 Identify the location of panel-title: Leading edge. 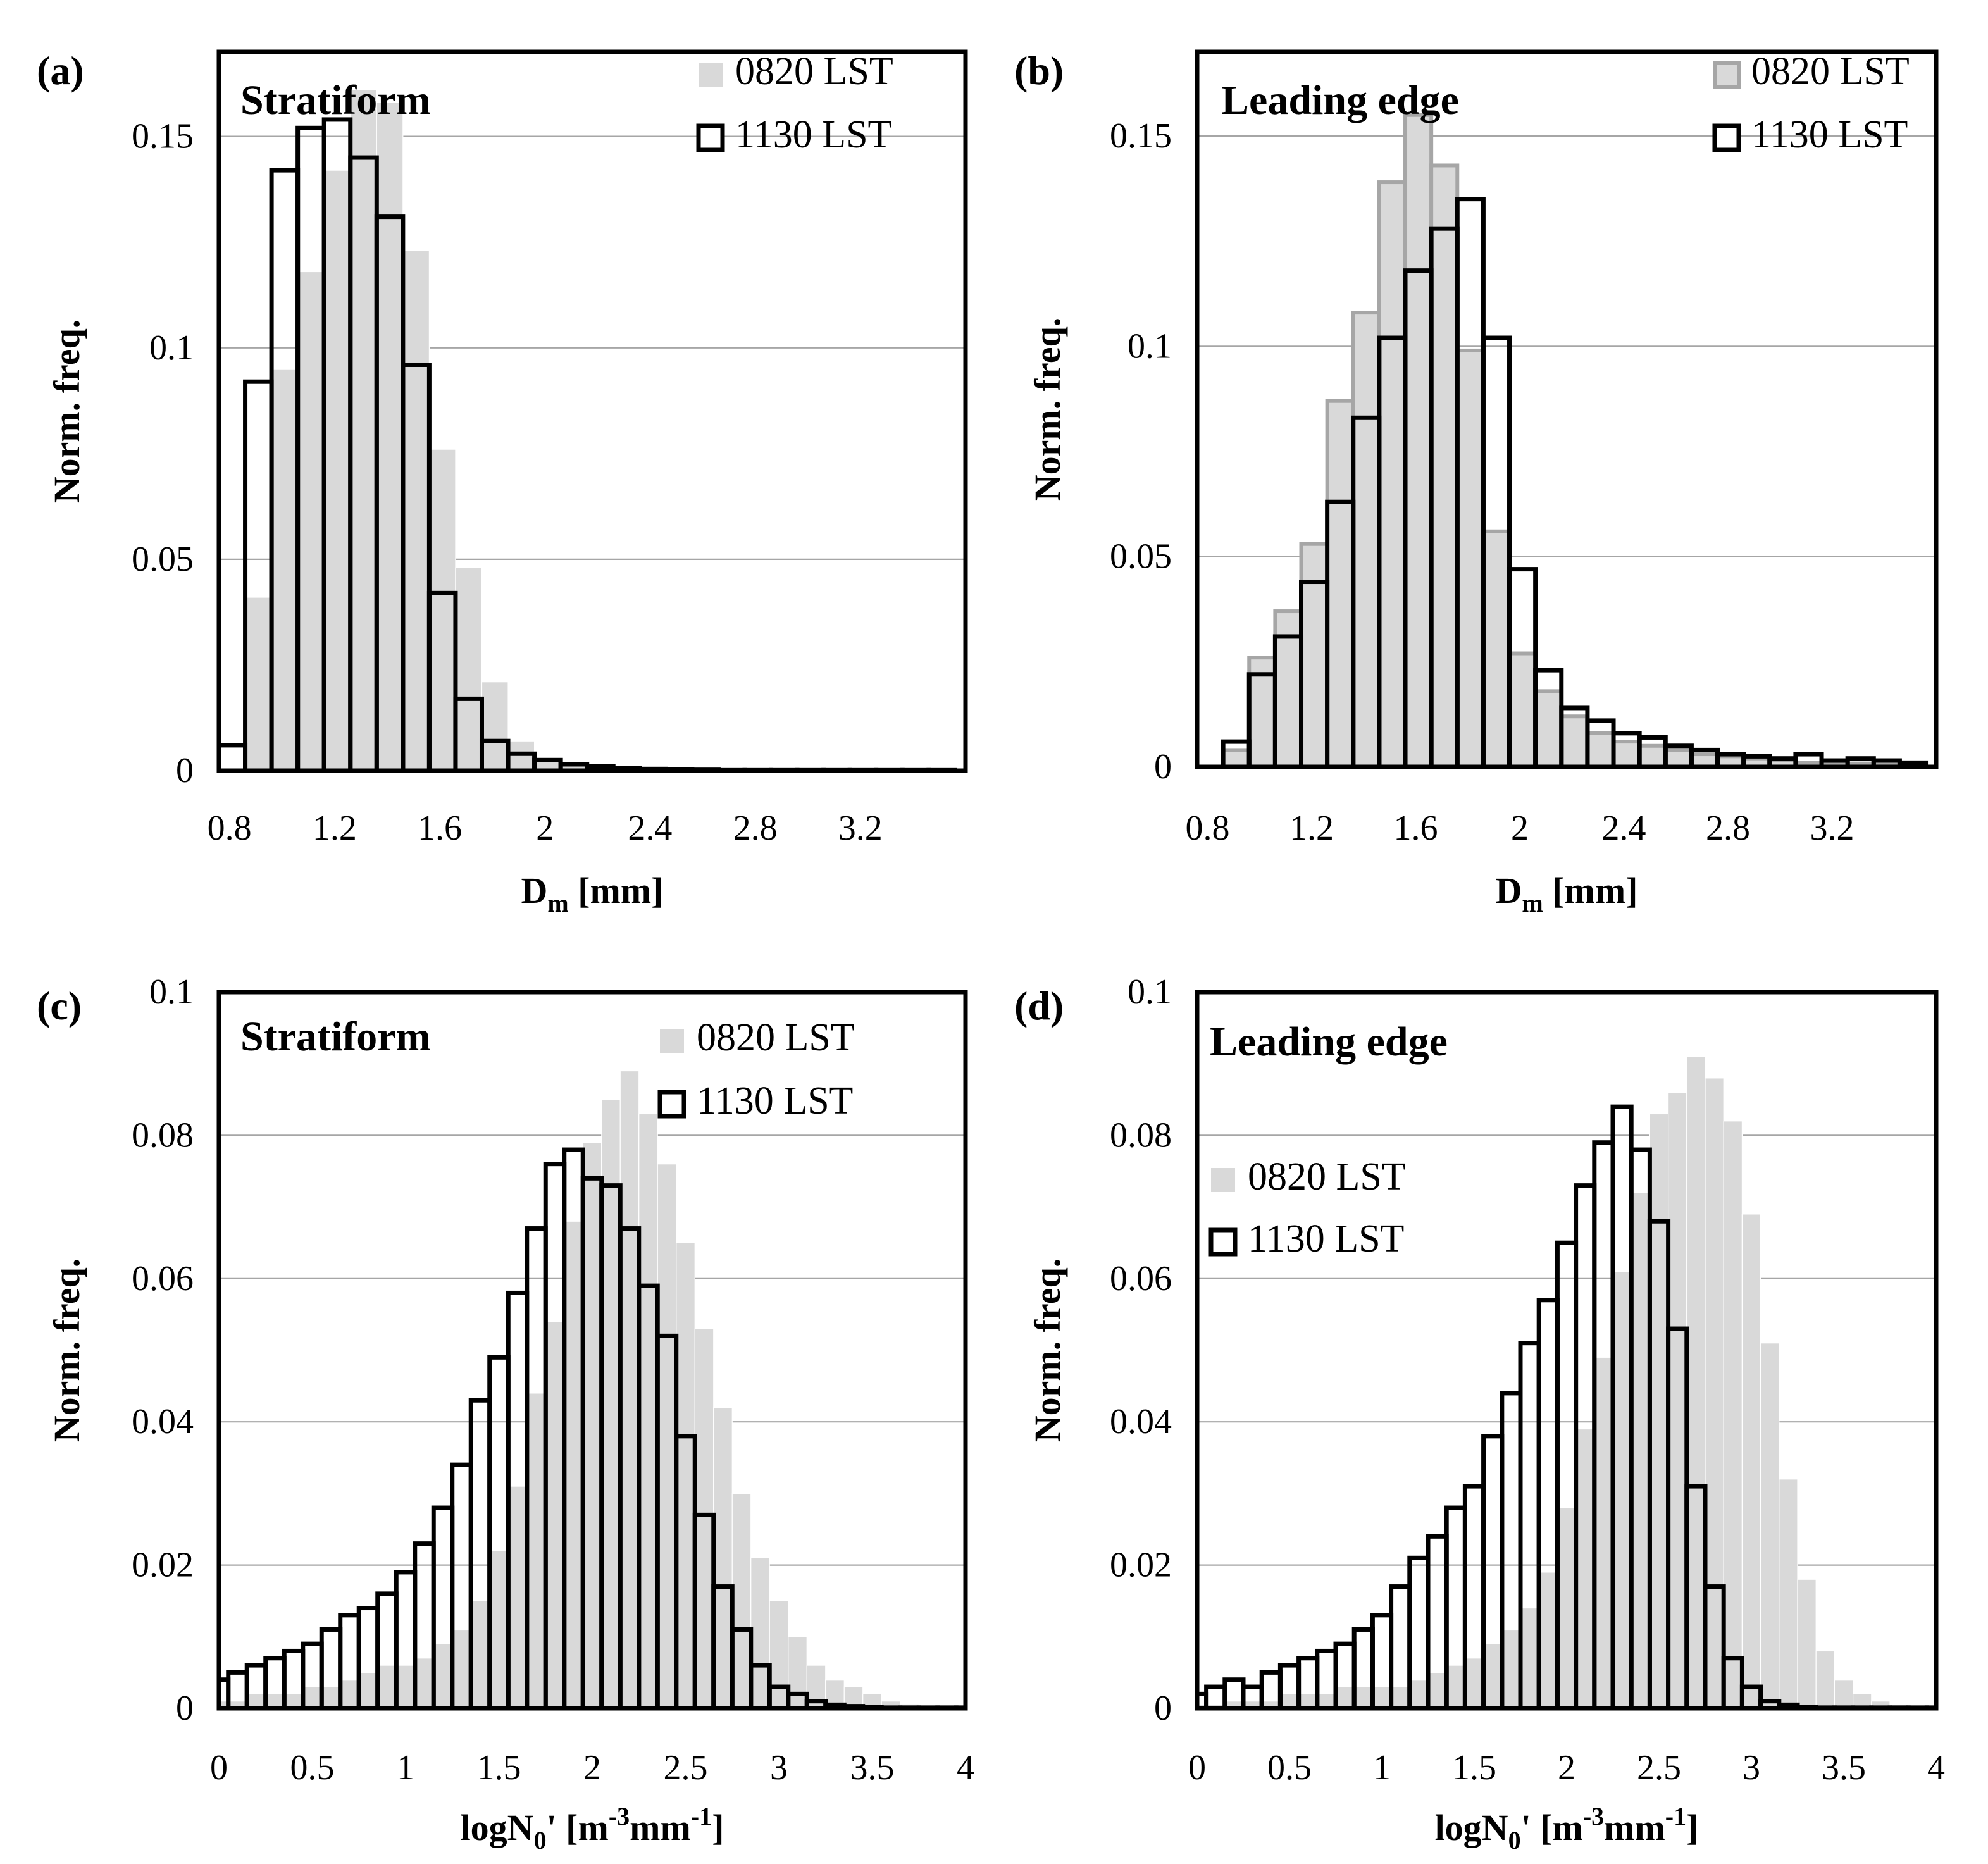
(1340, 100).